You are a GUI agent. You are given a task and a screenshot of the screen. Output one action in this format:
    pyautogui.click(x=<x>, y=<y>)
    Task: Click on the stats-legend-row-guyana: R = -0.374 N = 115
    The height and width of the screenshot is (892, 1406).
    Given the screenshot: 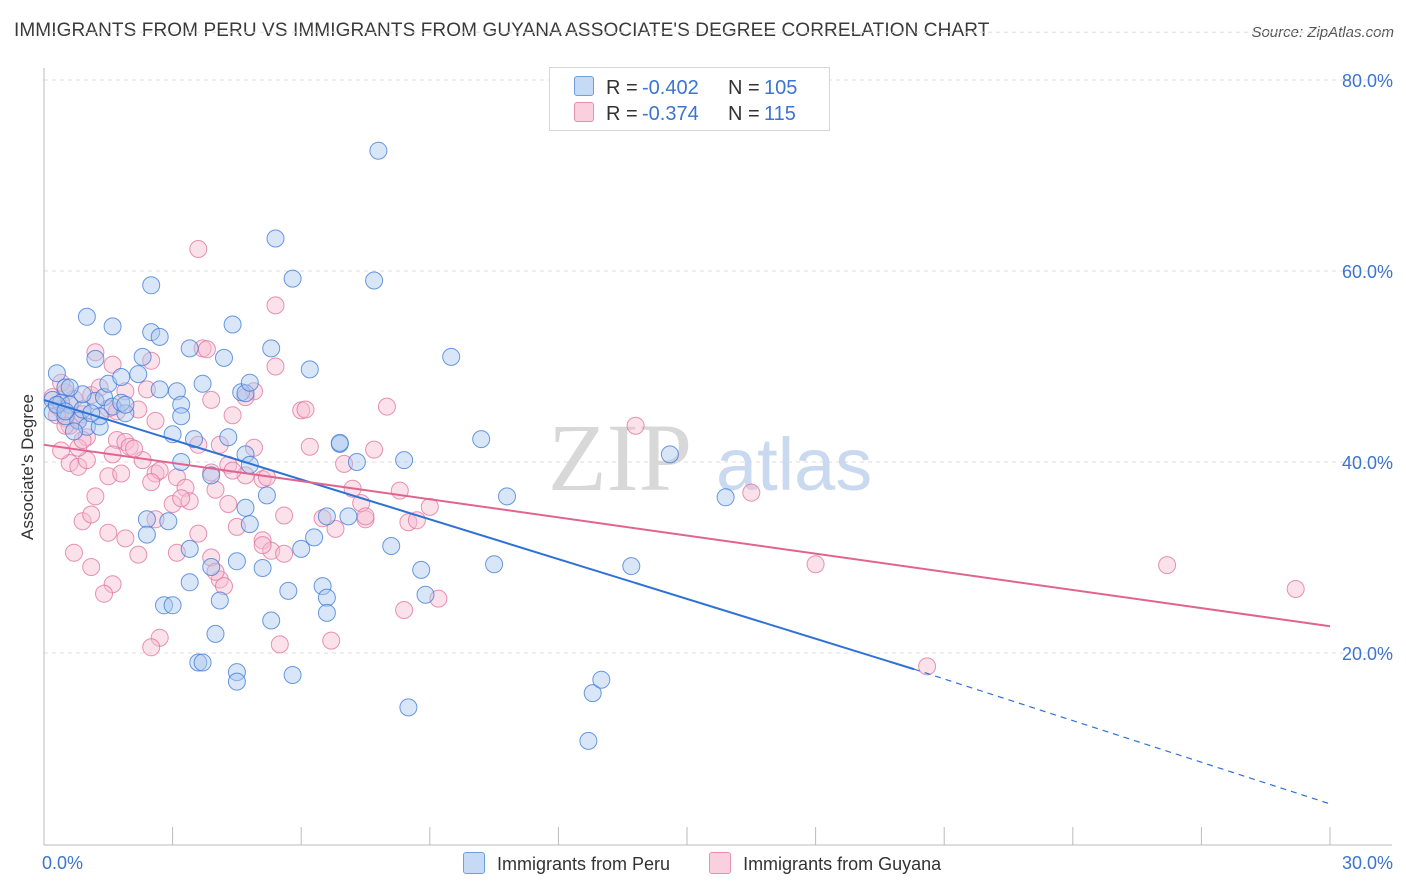 What is the action you would take?
    pyautogui.click(x=685, y=114)
    